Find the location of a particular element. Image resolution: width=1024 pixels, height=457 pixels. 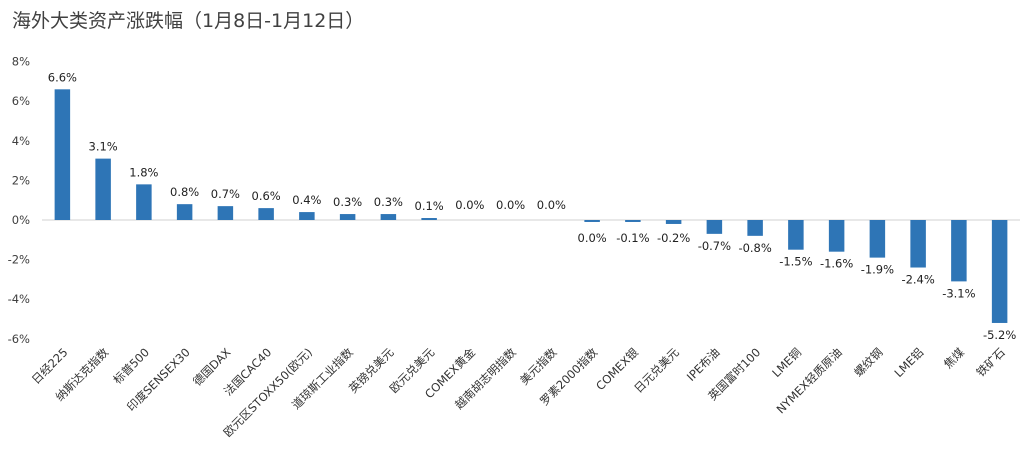

data-label: -5.2% is located at coordinates (999, 335).